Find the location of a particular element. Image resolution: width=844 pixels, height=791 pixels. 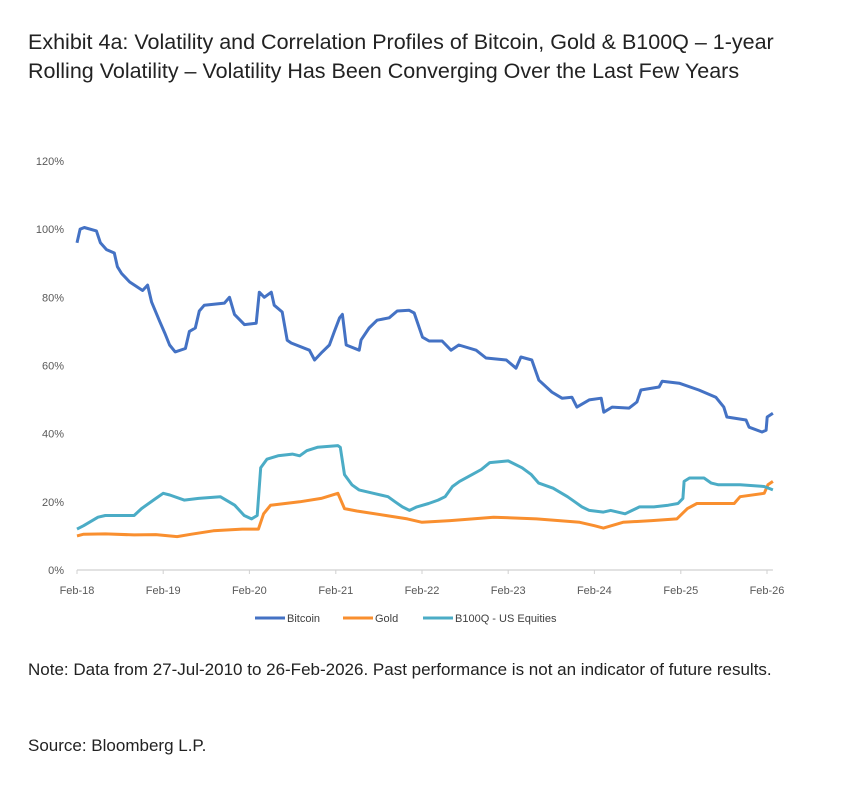

x-tick-label: Feb-26 is located at coordinates (767, 591).